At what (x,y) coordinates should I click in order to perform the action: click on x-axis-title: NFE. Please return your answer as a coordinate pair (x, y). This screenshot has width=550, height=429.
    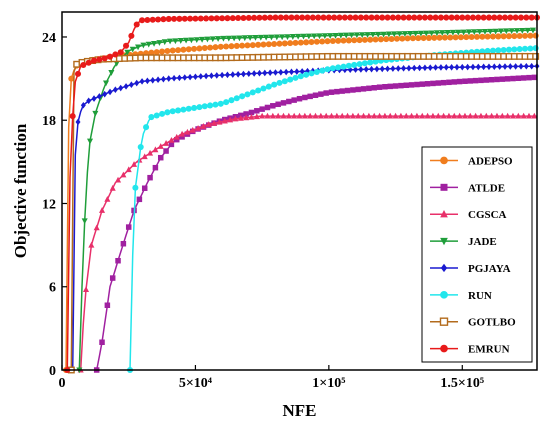
    Looking at the image, I should click on (300, 410).